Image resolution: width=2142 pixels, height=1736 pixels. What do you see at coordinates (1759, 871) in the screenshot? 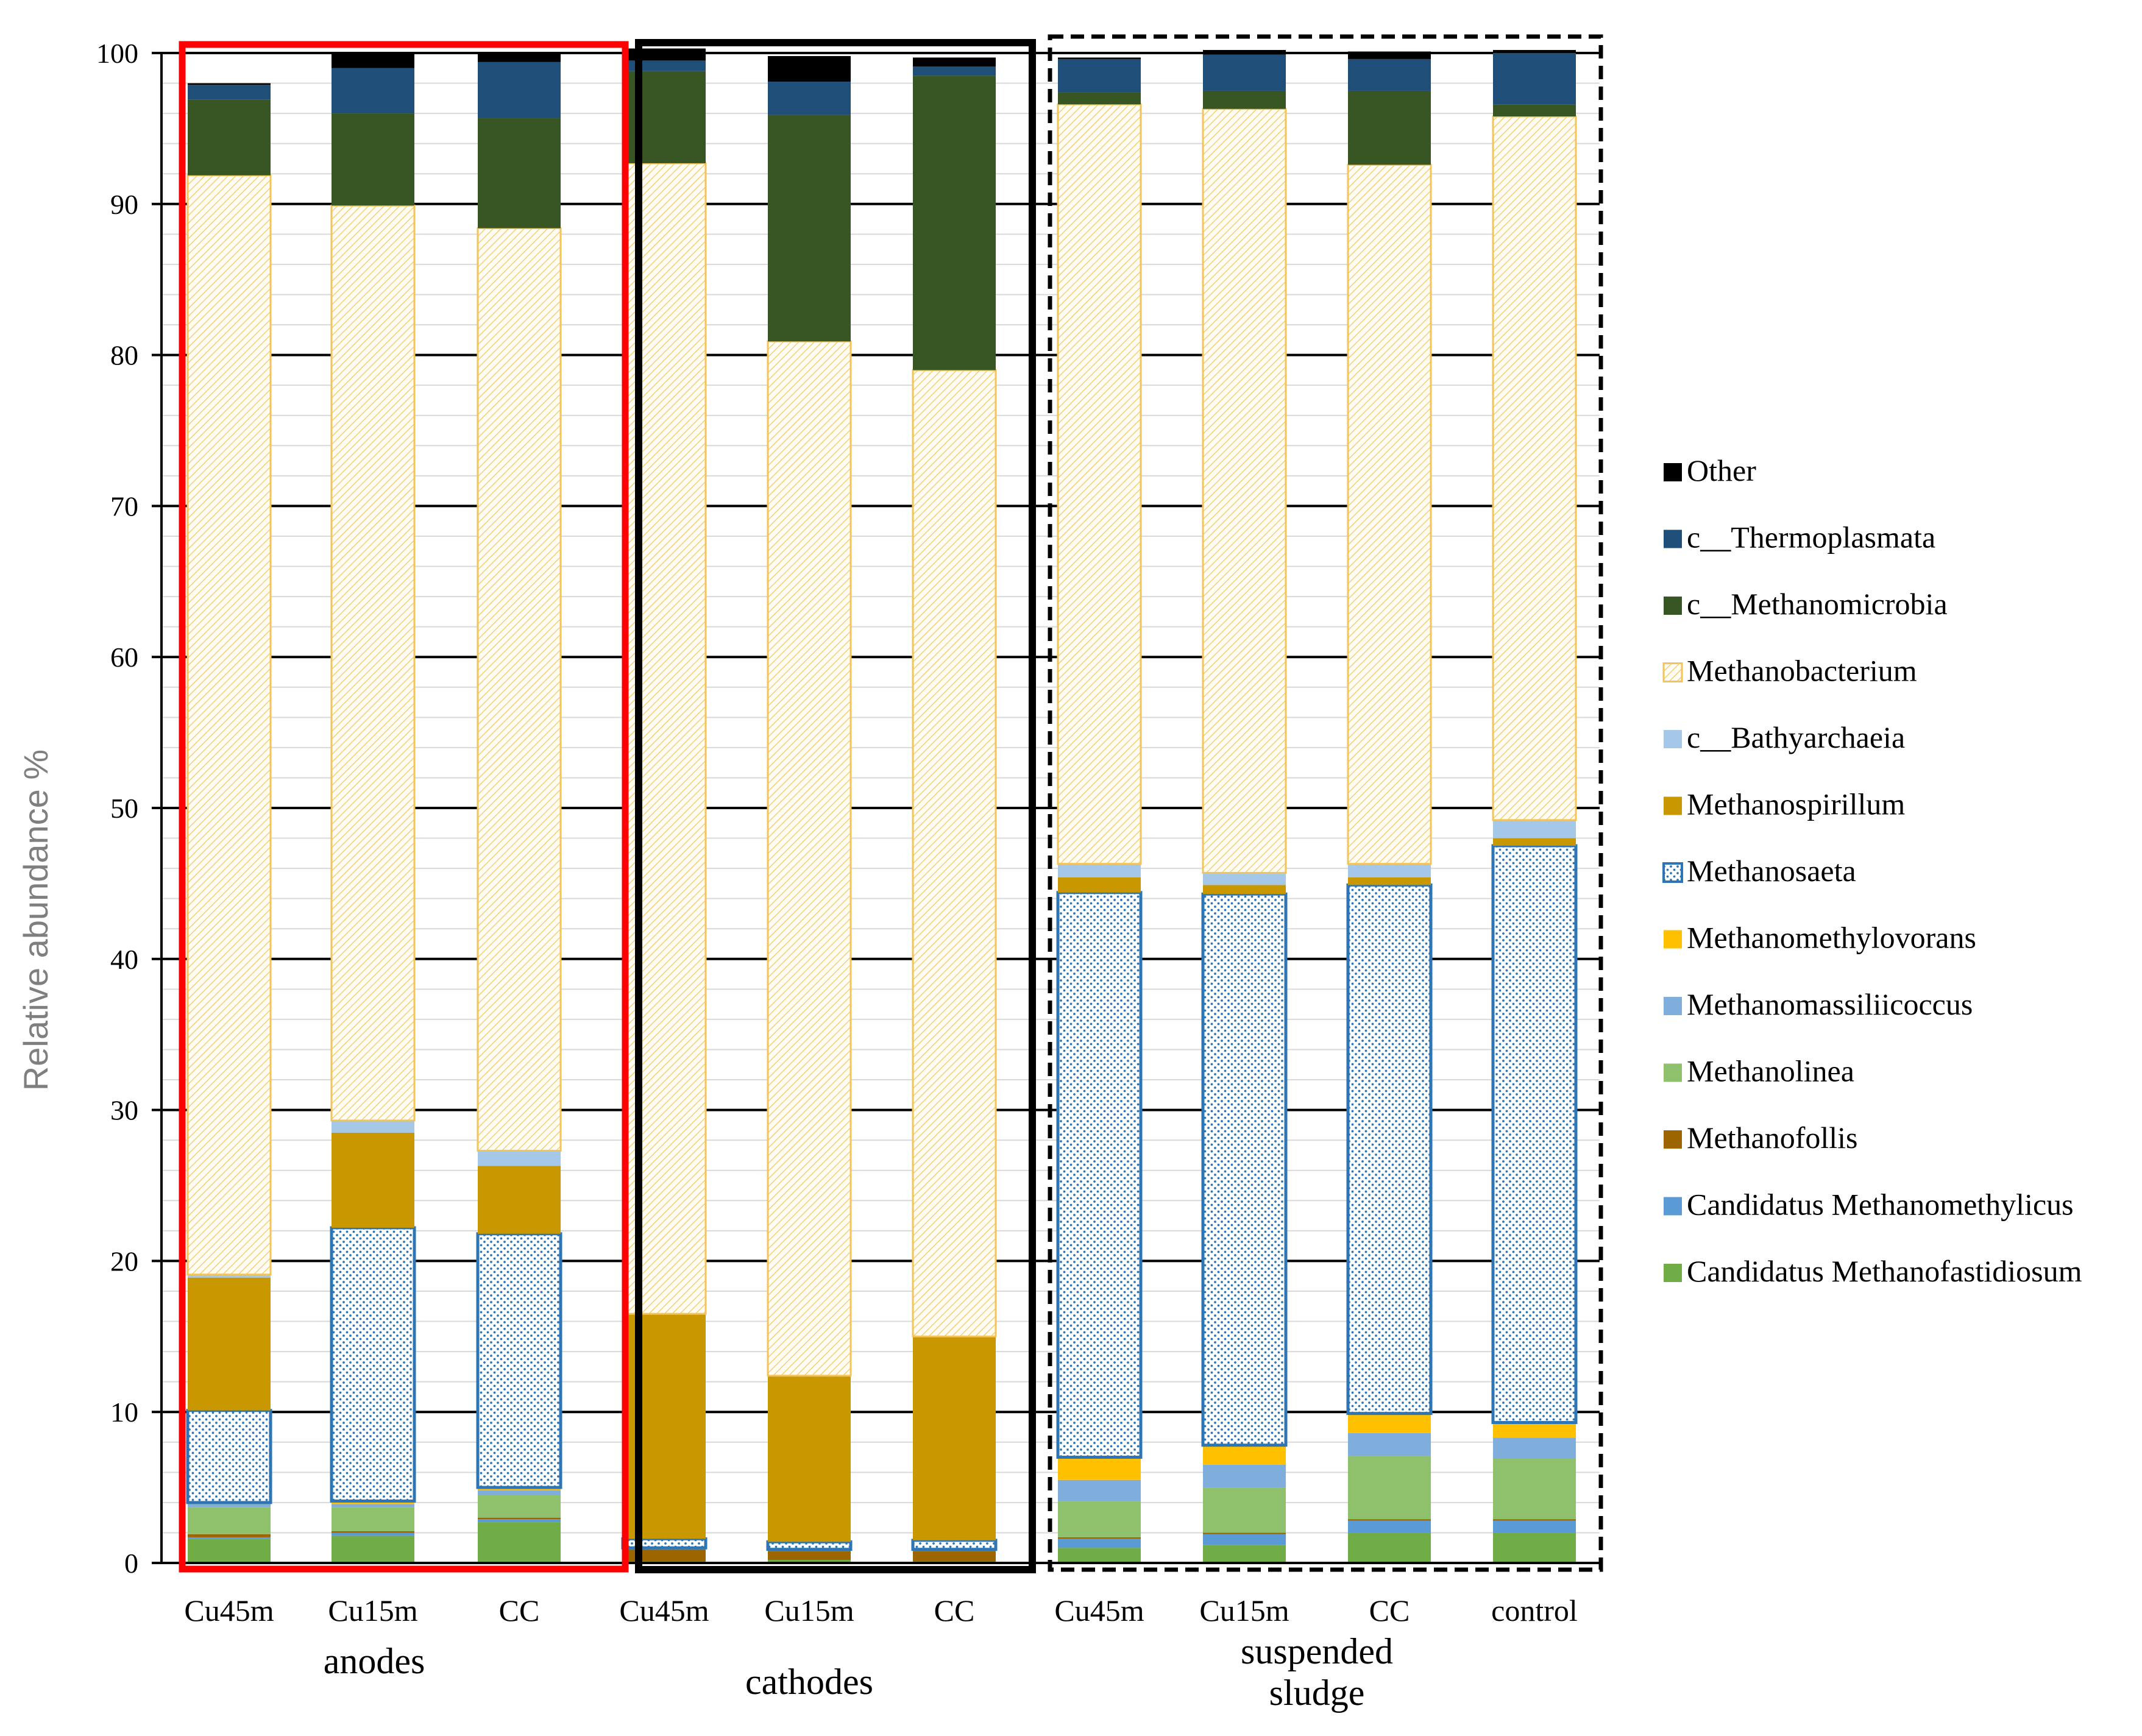
I see `legend-item: Methanosaeta` at bounding box center [1759, 871].